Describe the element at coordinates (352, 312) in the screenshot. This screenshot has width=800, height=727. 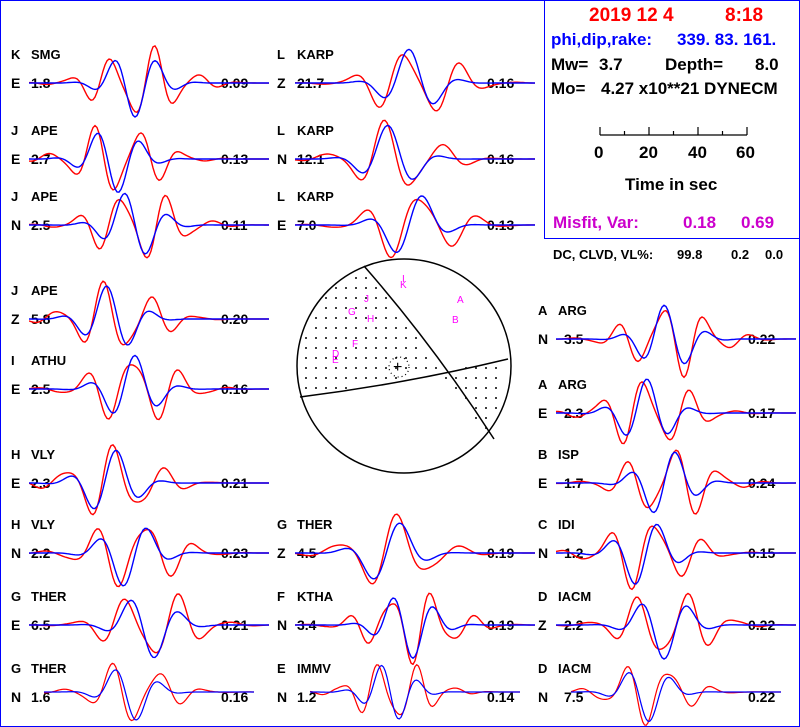
I see `station-mark: G` at that location.